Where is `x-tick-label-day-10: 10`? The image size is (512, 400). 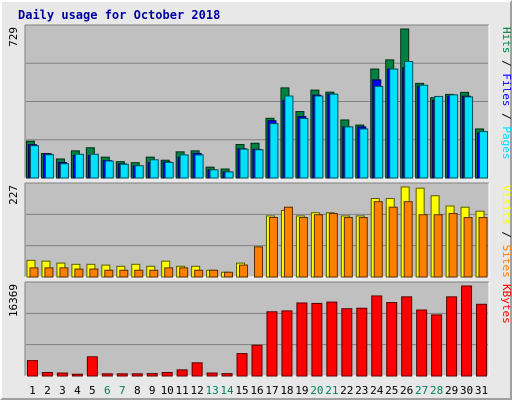
x-tick-label-day-10: 10 is located at coordinates (167, 390).